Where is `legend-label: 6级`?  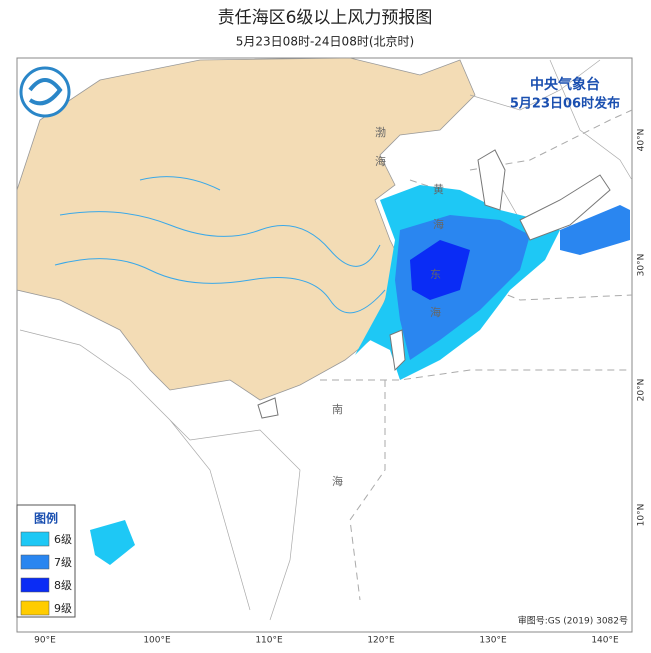 legend-label: 6级 is located at coordinates (63, 539).